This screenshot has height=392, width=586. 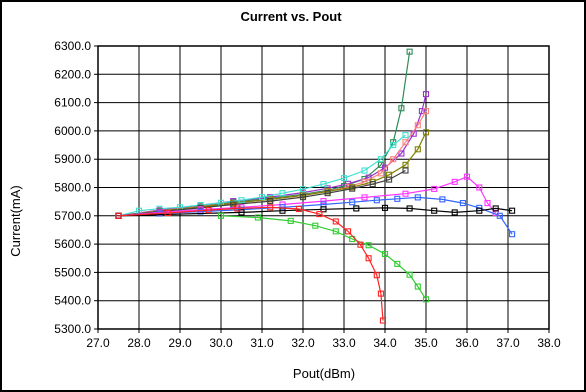 I want to click on y-tick-label: 5600.0, so click(x=72, y=244).